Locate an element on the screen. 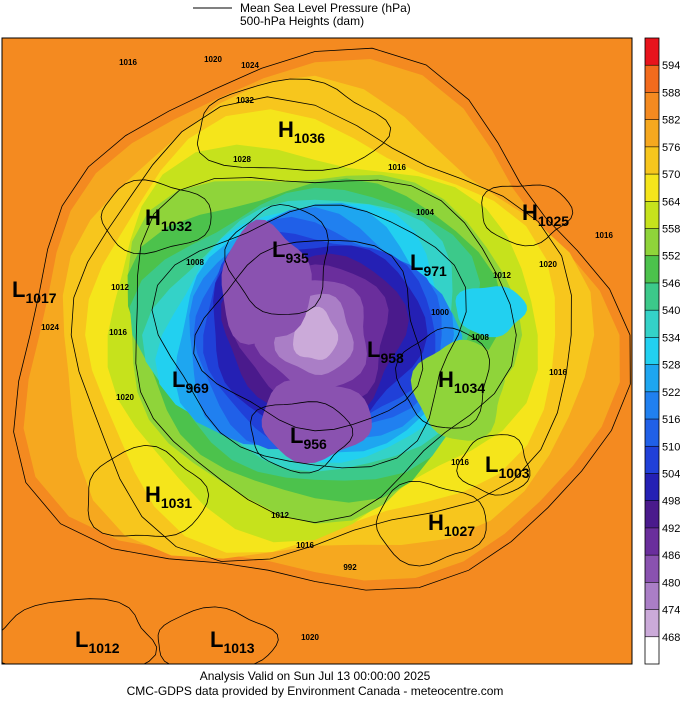  pressure-center: H1031 is located at coordinates (168, 496).